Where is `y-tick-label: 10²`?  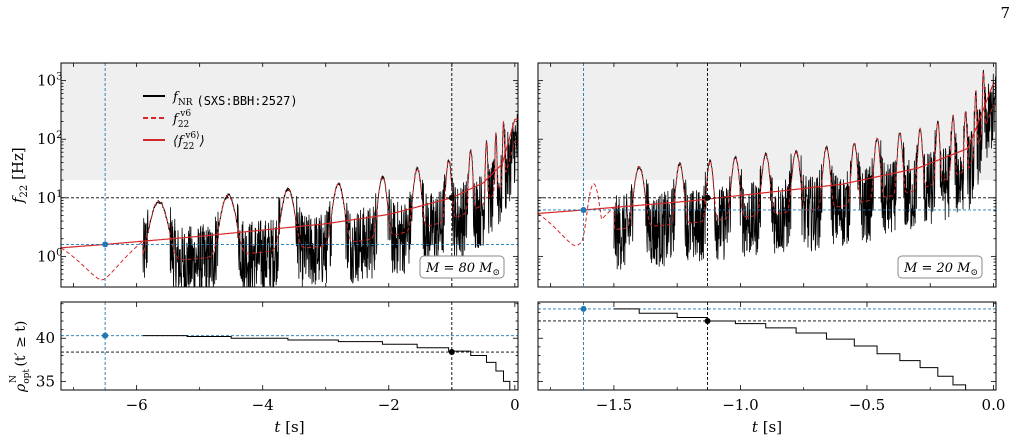 y-tick-label: 10² is located at coordinates (49, 139).